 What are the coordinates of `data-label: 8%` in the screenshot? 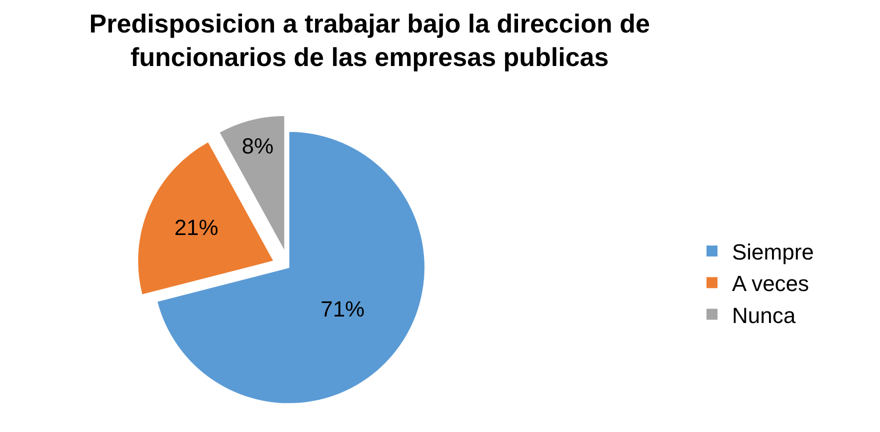 It's located at (258, 146).